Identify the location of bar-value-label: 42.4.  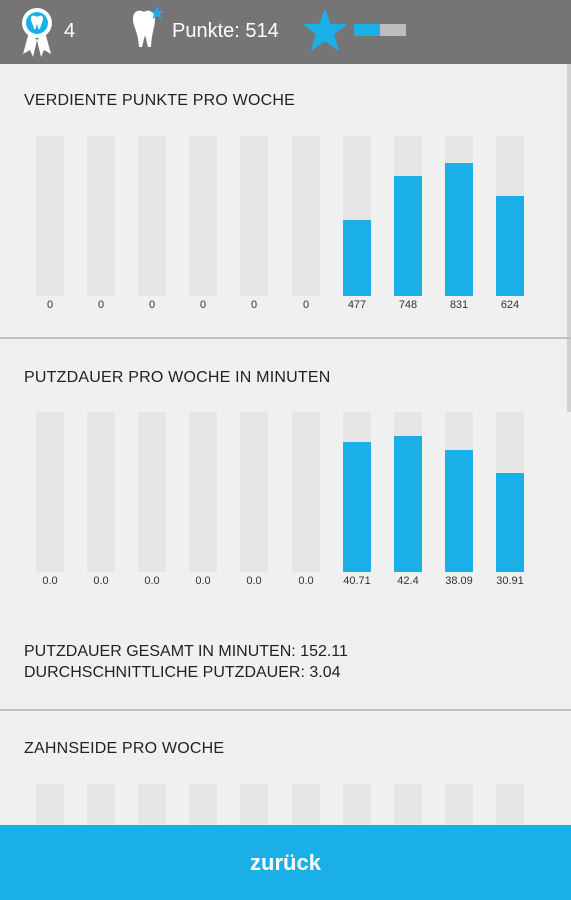
(408, 581).